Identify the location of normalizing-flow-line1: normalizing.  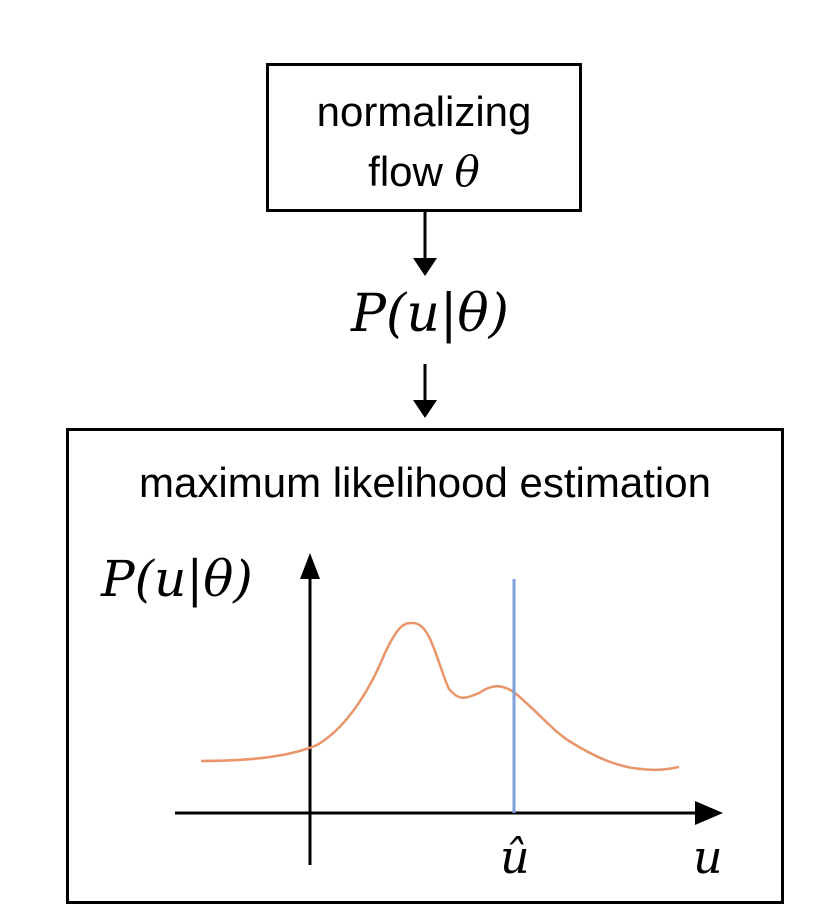
(424, 111).